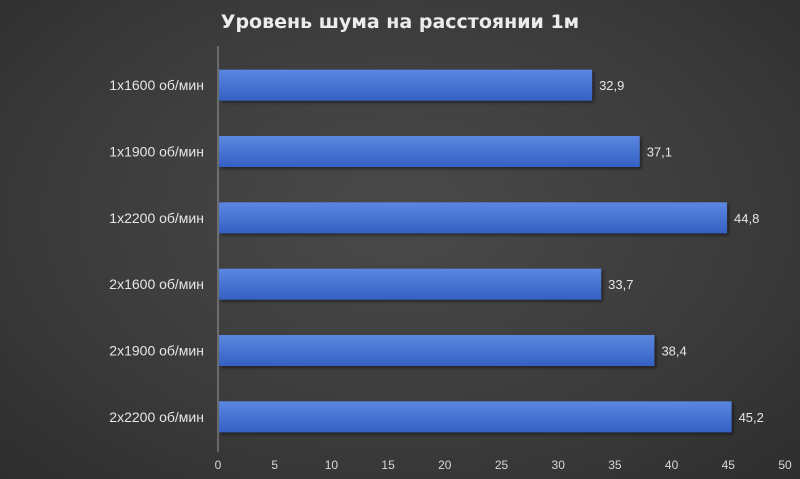 This screenshot has width=800, height=479. What do you see at coordinates (611, 85) in the screenshot?
I see `data-label: 32,9` at bounding box center [611, 85].